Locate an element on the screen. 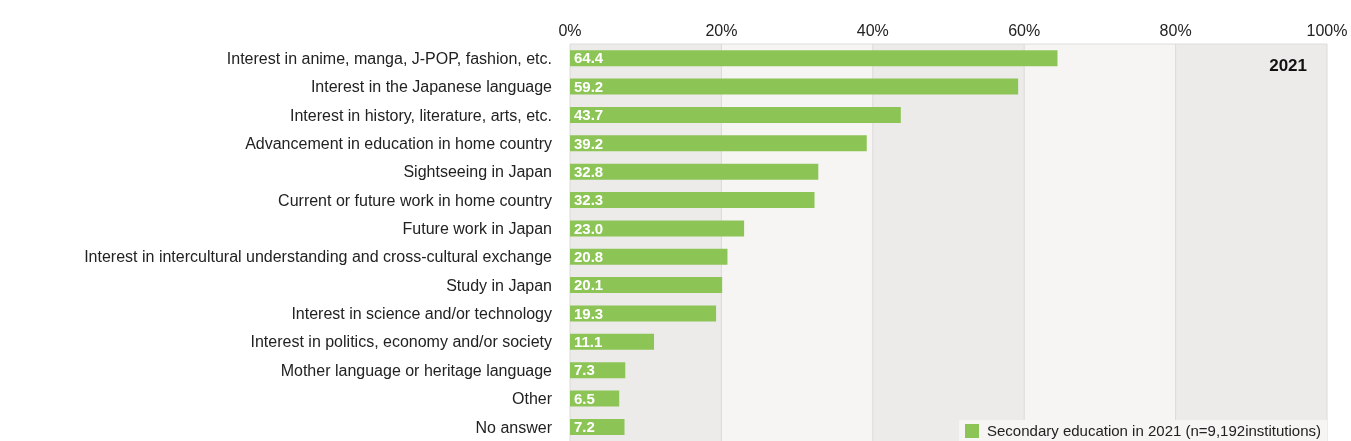  y-tick-label: Interest in politics, economy and/or society is located at coordinates (401, 342).